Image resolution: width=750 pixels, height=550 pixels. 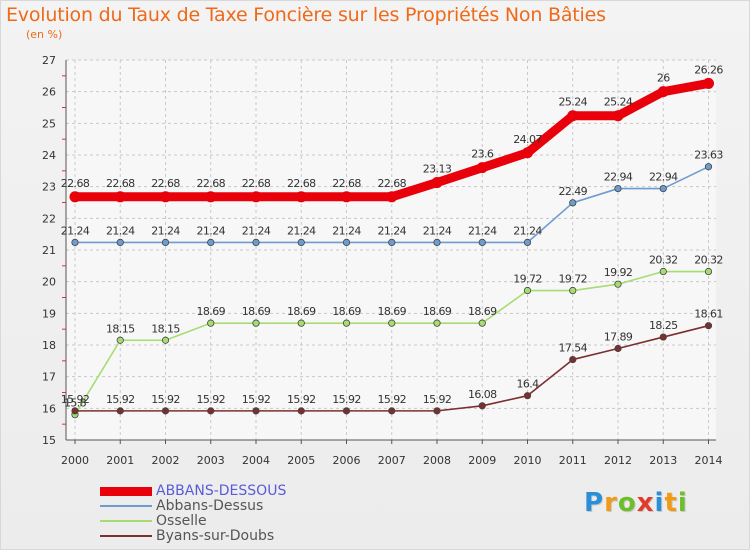 I want to click on x-tick-label: 2012, so click(x=618, y=460).